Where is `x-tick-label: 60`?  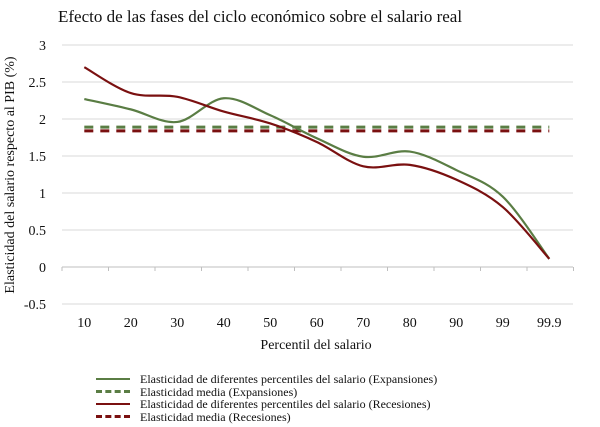
x-tick-label: 60 is located at coordinates (317, 323).